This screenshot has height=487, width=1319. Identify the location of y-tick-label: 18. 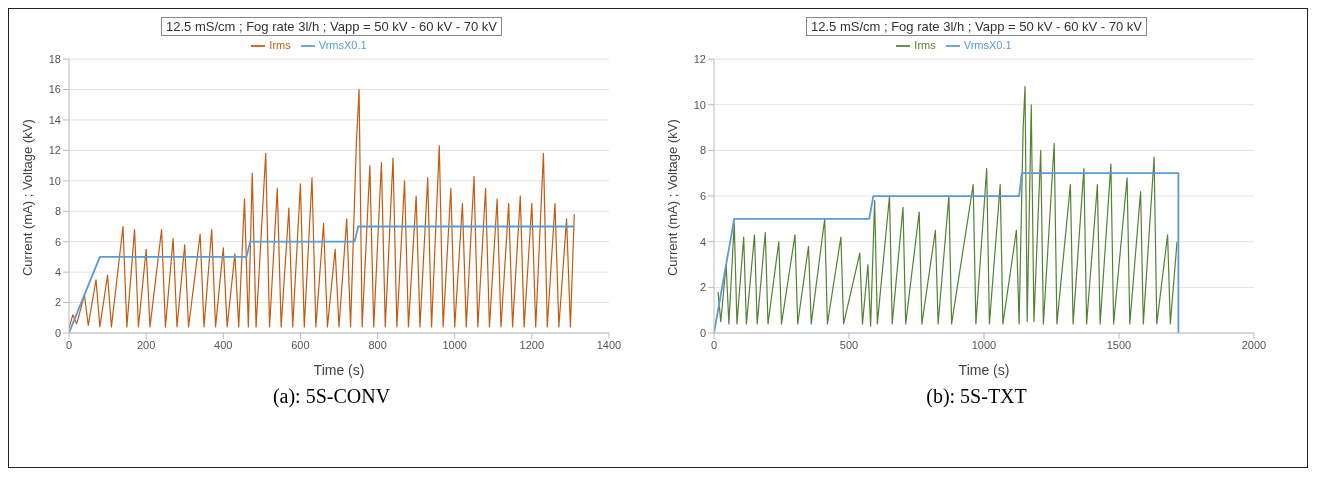
(54, 59).